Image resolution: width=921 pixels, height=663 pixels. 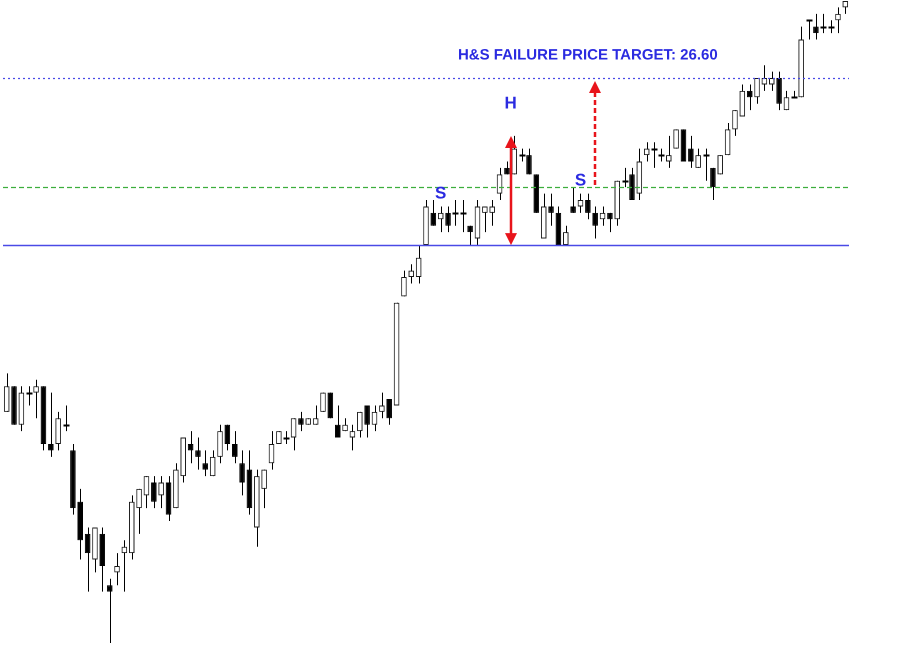 I want to click on annotation: H, so click(x=510, y=102).